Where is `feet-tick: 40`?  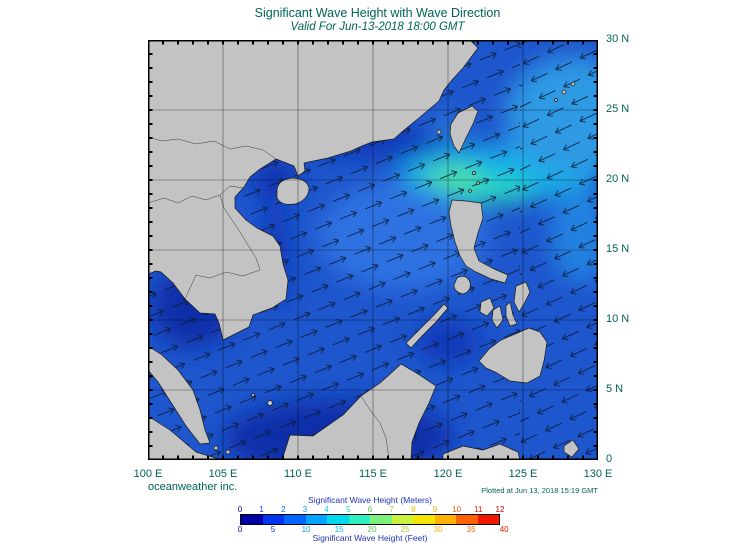 feet-tick: 40 is located at coordinates (504, 529).